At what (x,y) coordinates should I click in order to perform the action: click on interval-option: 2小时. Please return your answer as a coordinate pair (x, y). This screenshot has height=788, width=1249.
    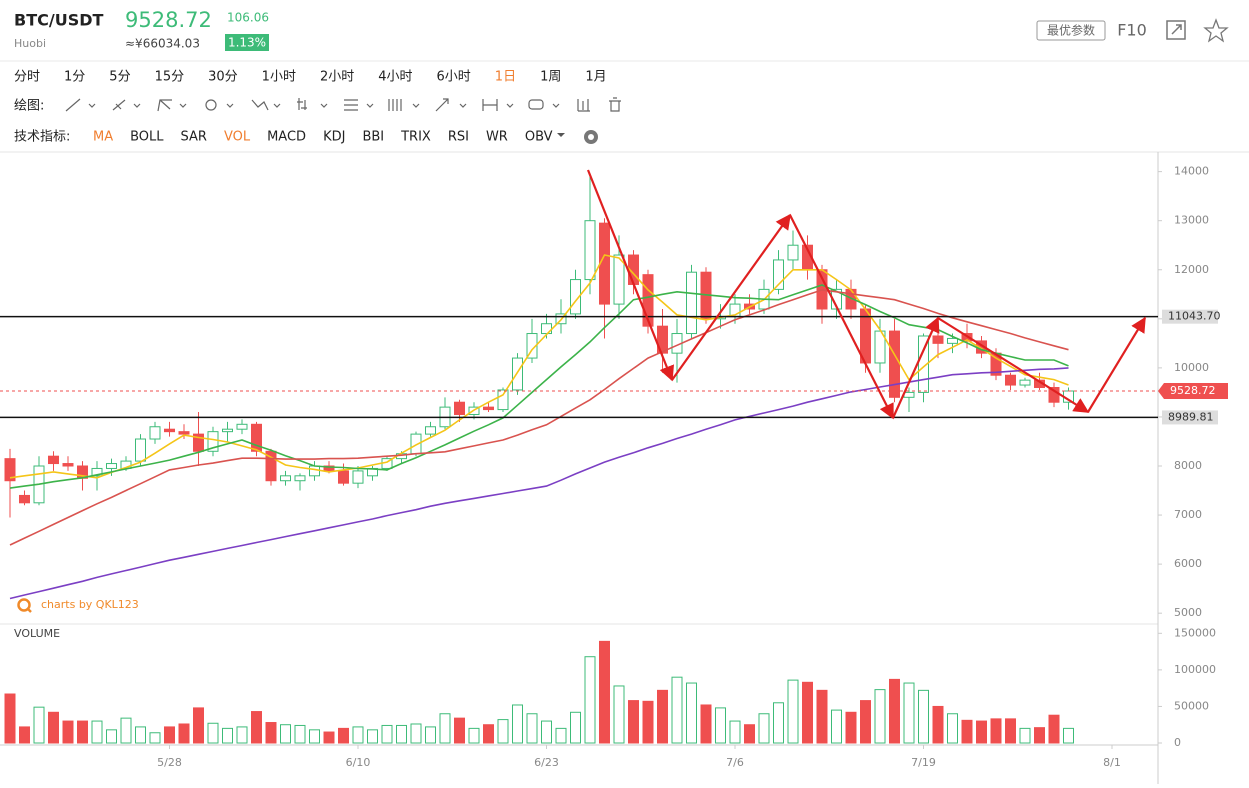
    Looking at the image, I should click on (337, 77).